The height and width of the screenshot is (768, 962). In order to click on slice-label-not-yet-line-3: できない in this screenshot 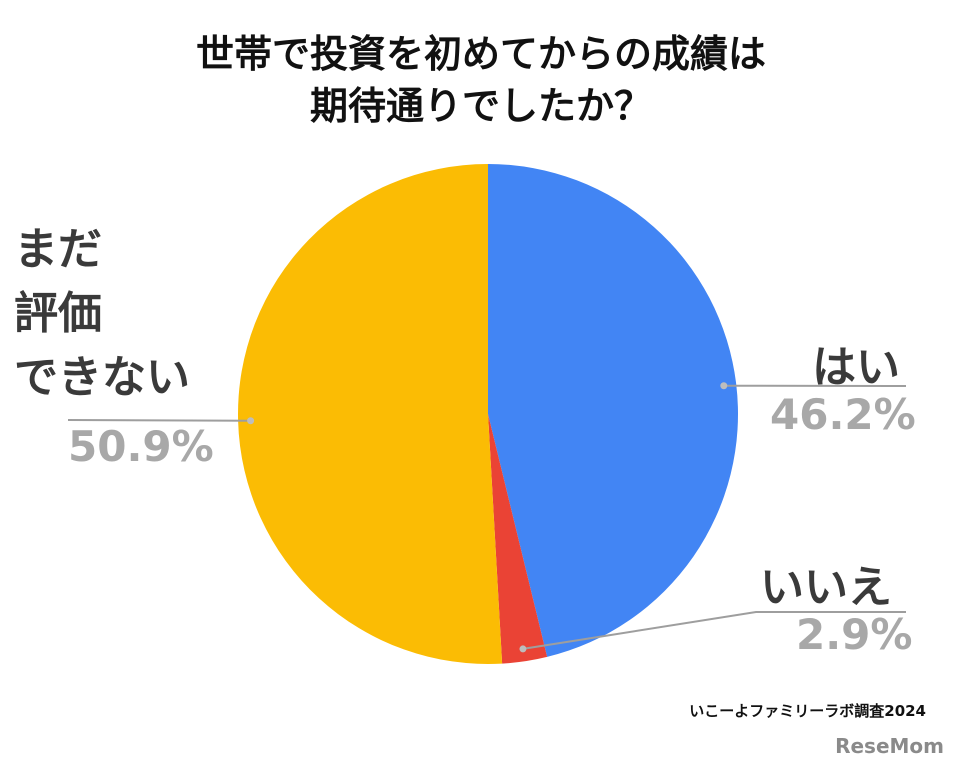, I will do `click(102, 377)`.